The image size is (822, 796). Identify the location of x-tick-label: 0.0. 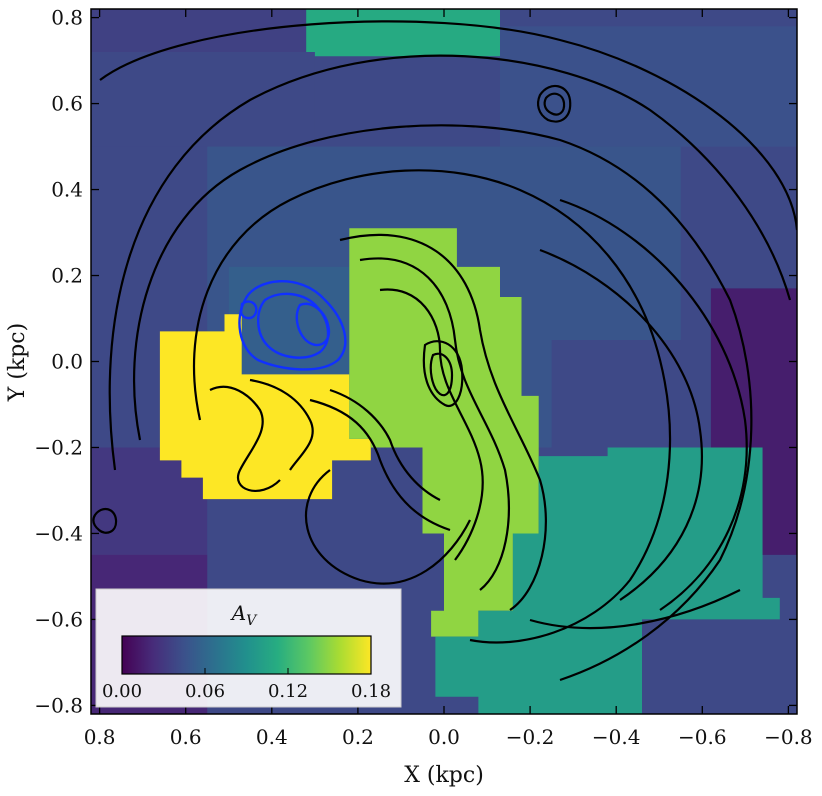
(444, 737).